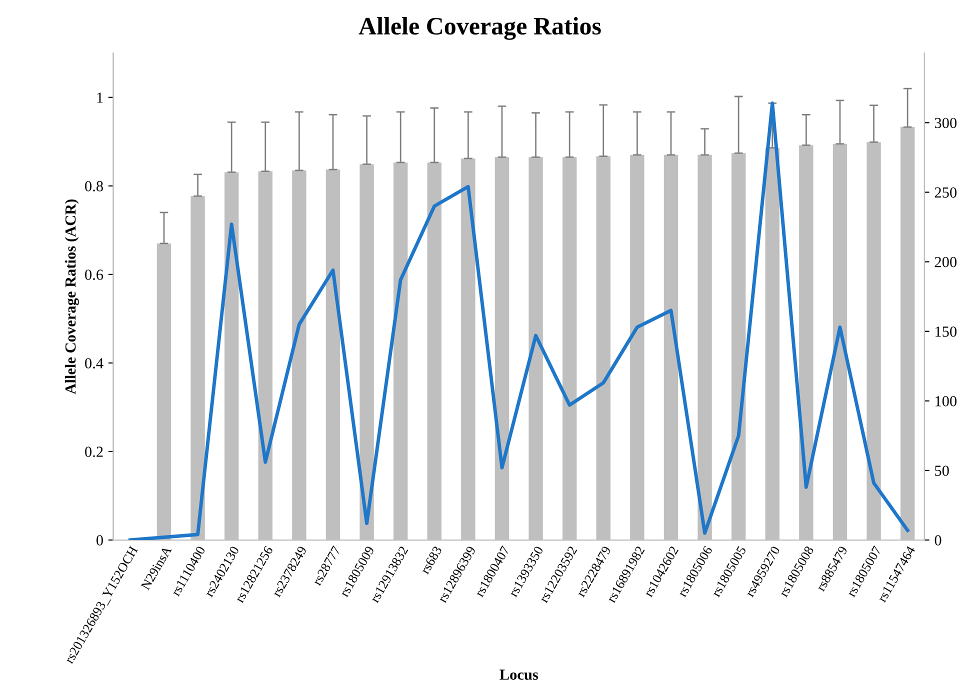  What do you see at coordinates (100, 97) in the screenshot?
I see `y-tick-label: 1` at bounding box center [100, 97].